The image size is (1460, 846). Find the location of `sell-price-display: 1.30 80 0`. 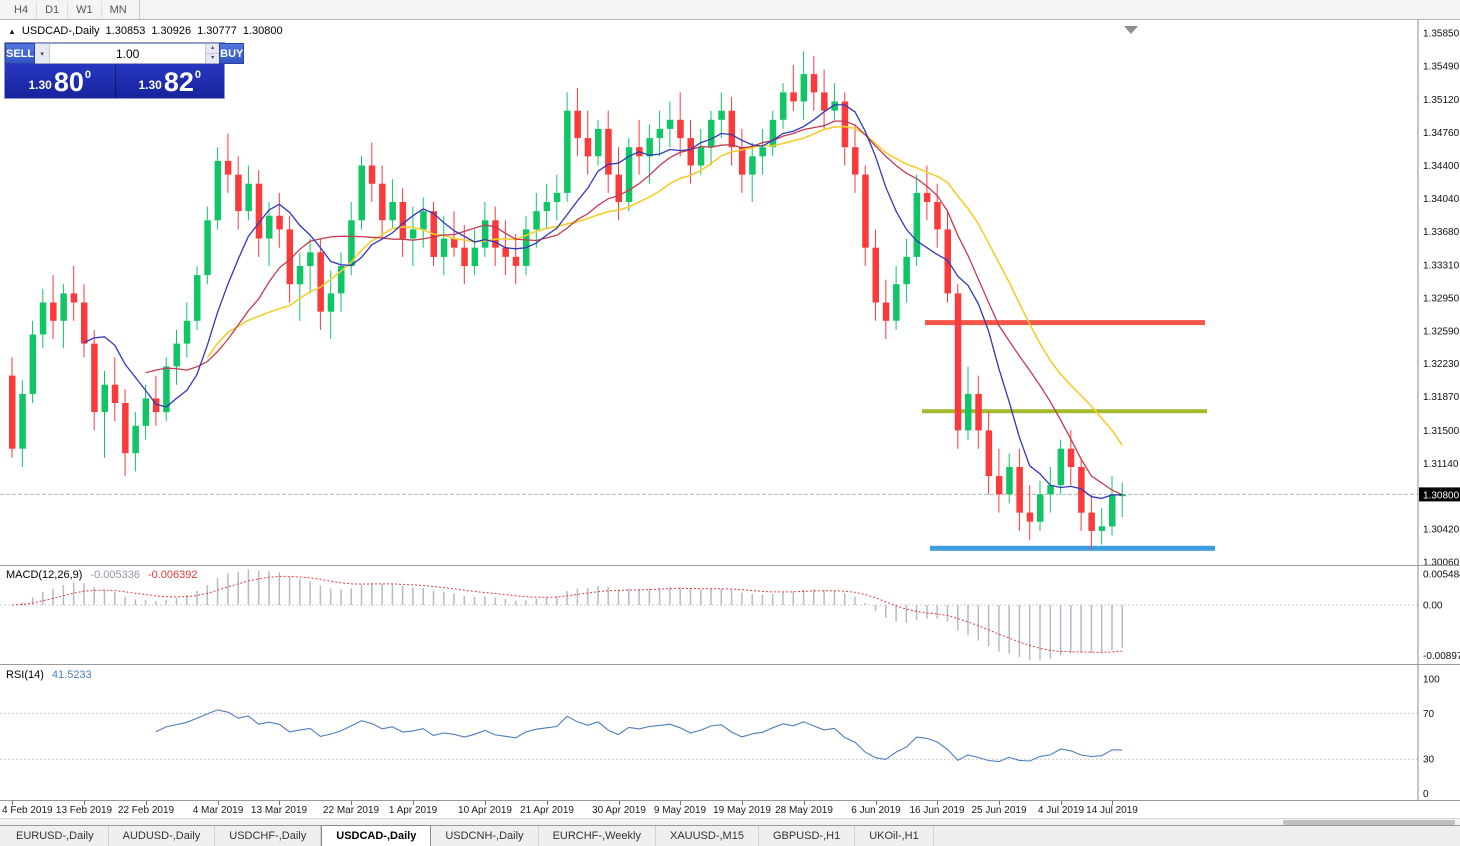

sell-price-display: 1.30 80 0 is located at coordinates (60, 81).